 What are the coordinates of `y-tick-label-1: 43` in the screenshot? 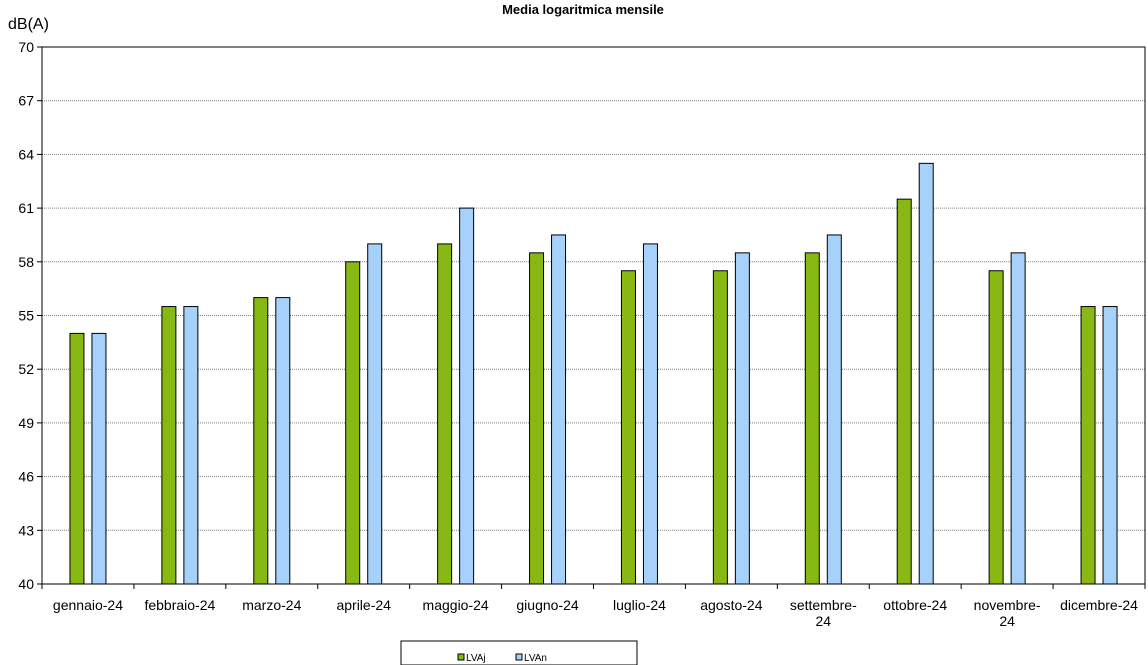 It's located at (26, 530).